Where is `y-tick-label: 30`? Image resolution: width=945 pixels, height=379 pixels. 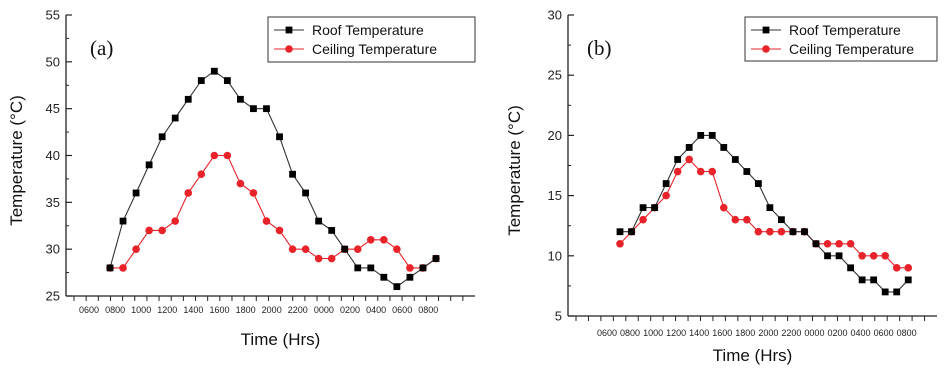
y-tick-label: 30 is located at coordinates (555, 15).